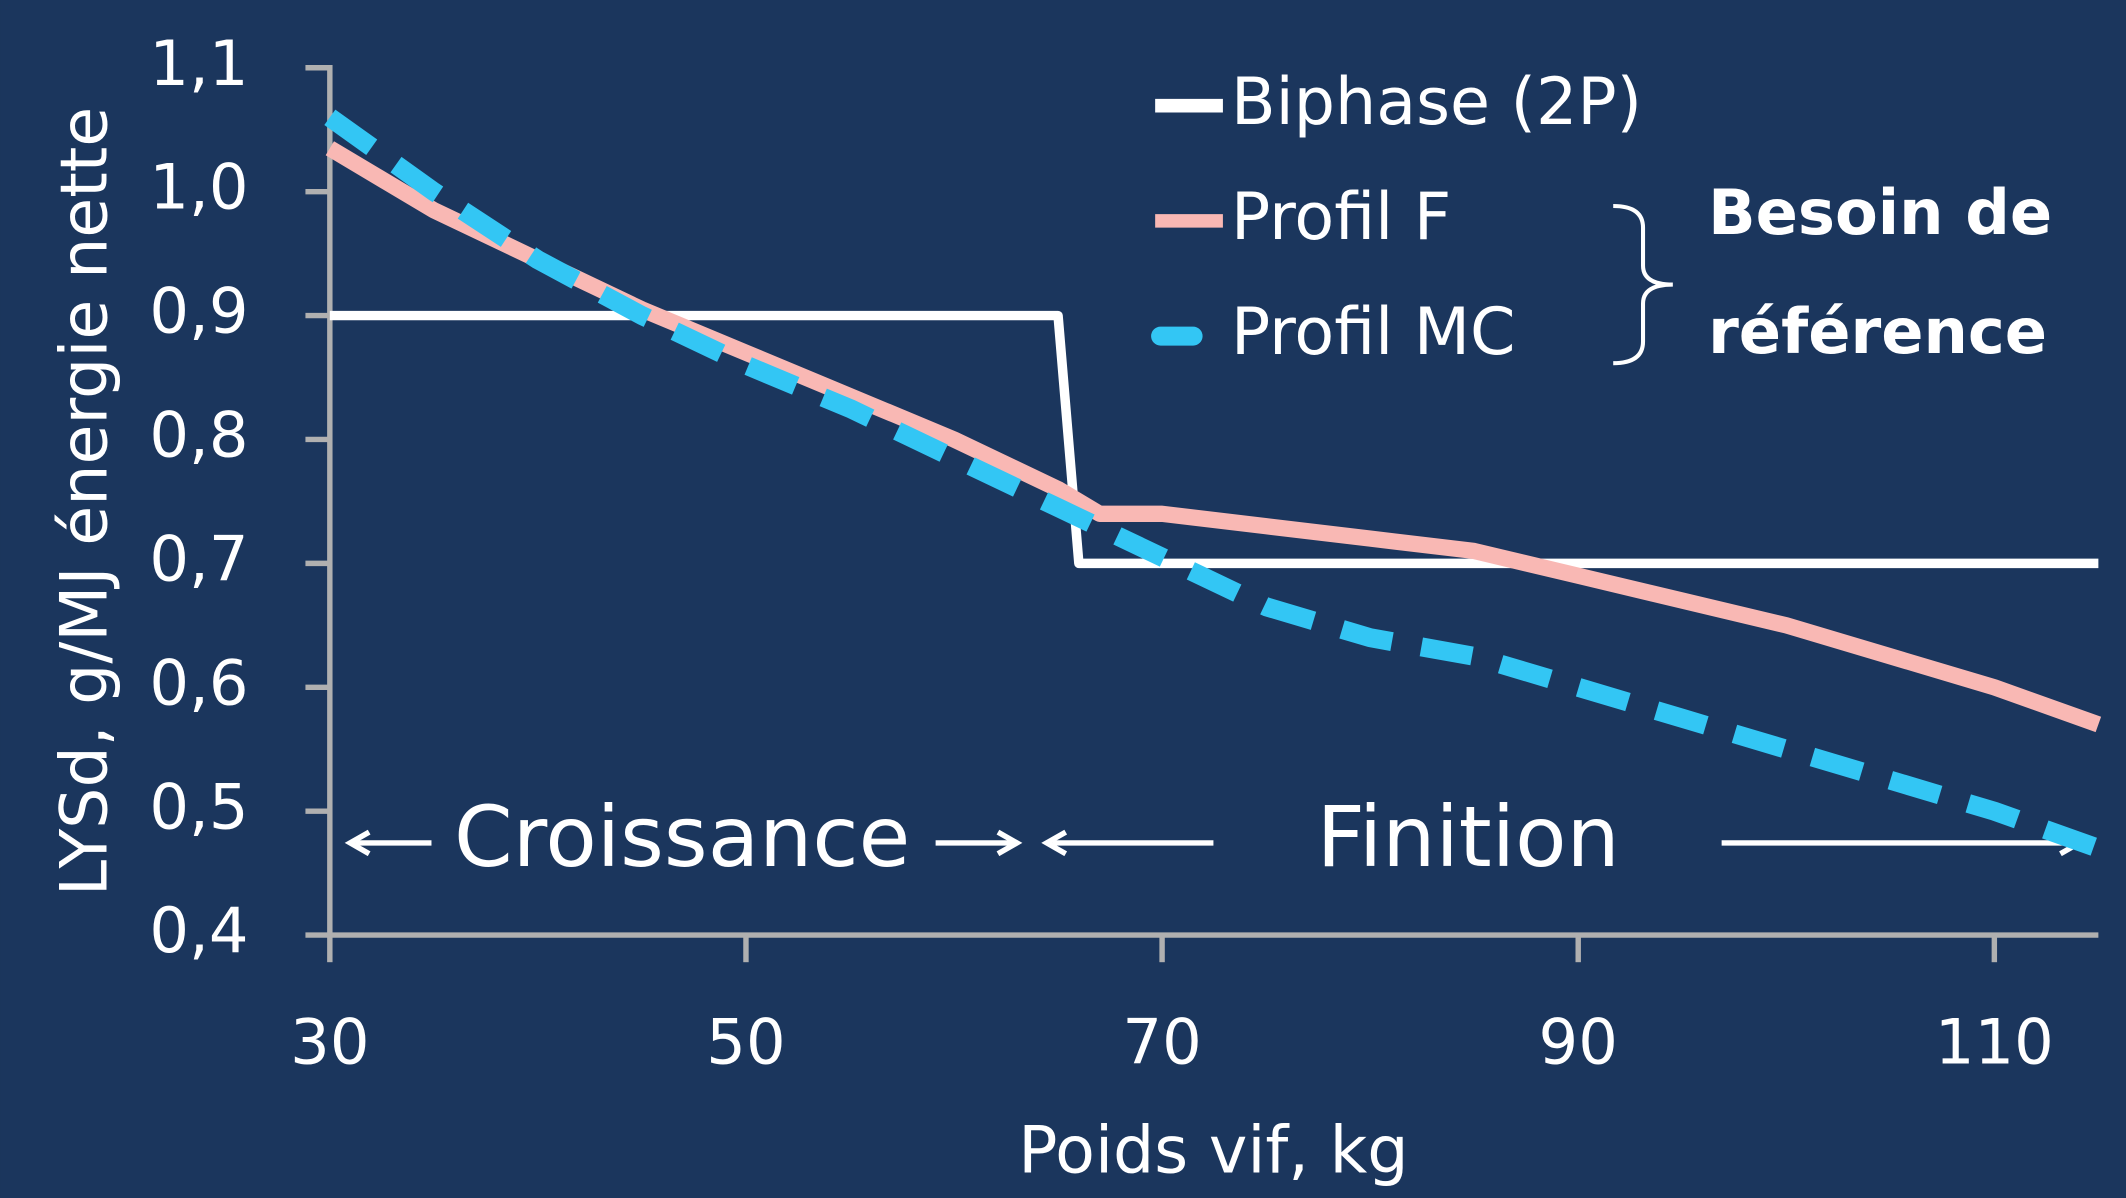  What do you see at coordinates (198, 63) in the screenshot?
I see `y-tick-label: 1,1` at bounding box center [198, 63].